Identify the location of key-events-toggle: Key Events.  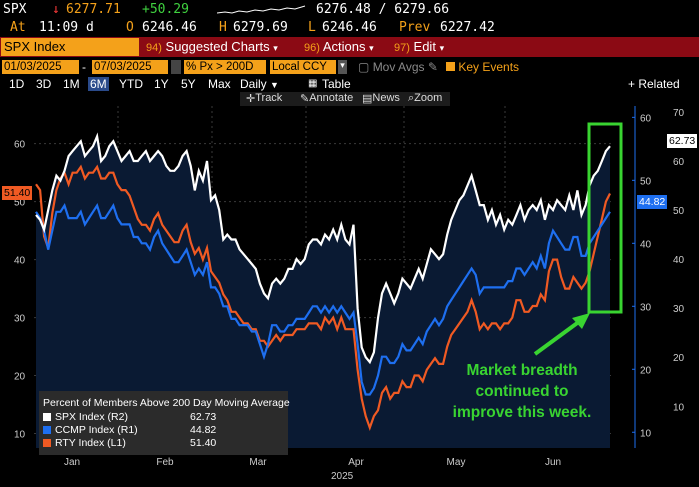
(482, 67).